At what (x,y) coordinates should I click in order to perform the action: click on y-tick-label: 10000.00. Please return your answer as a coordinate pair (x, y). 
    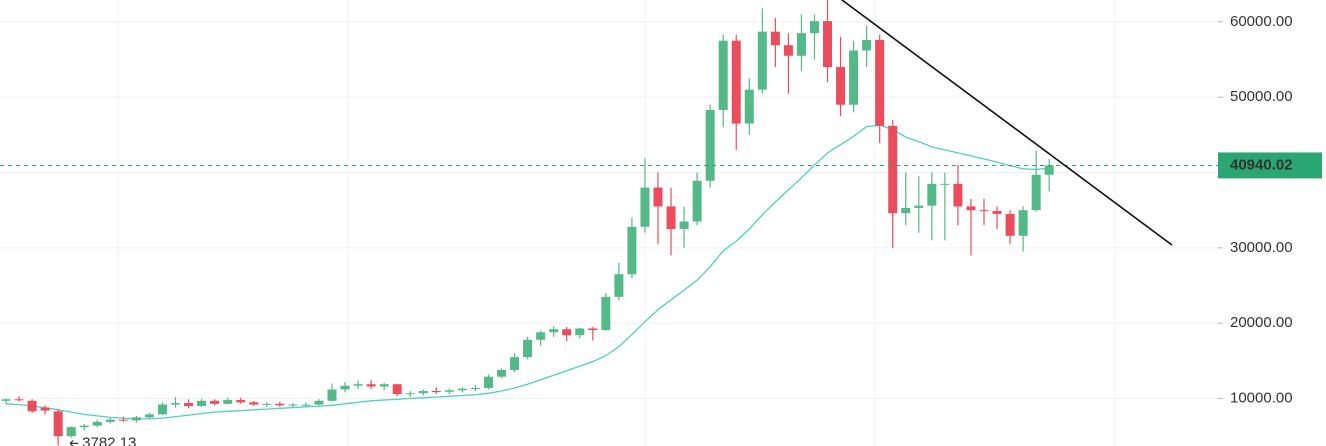
    Looking at the image, I should click on (1261, 398).